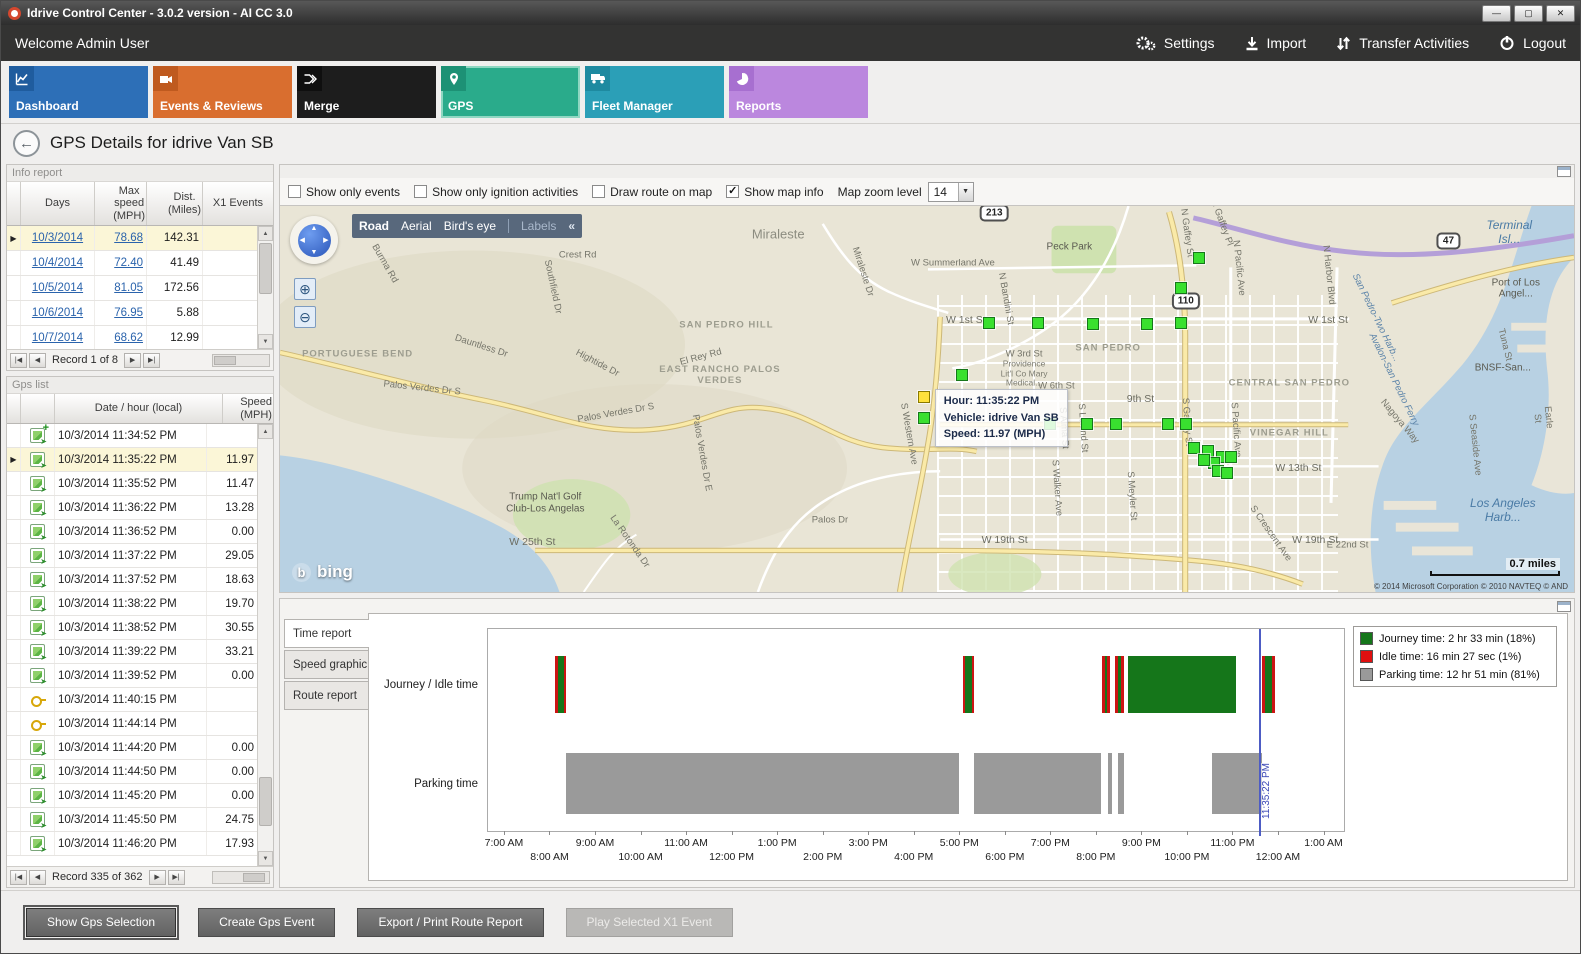  I want to click on back-button: ←, so click(26, 143).